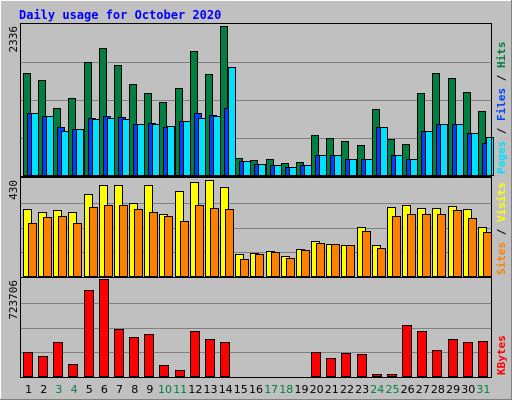  I want to click on day-label-30: 30, so click(468, 389).